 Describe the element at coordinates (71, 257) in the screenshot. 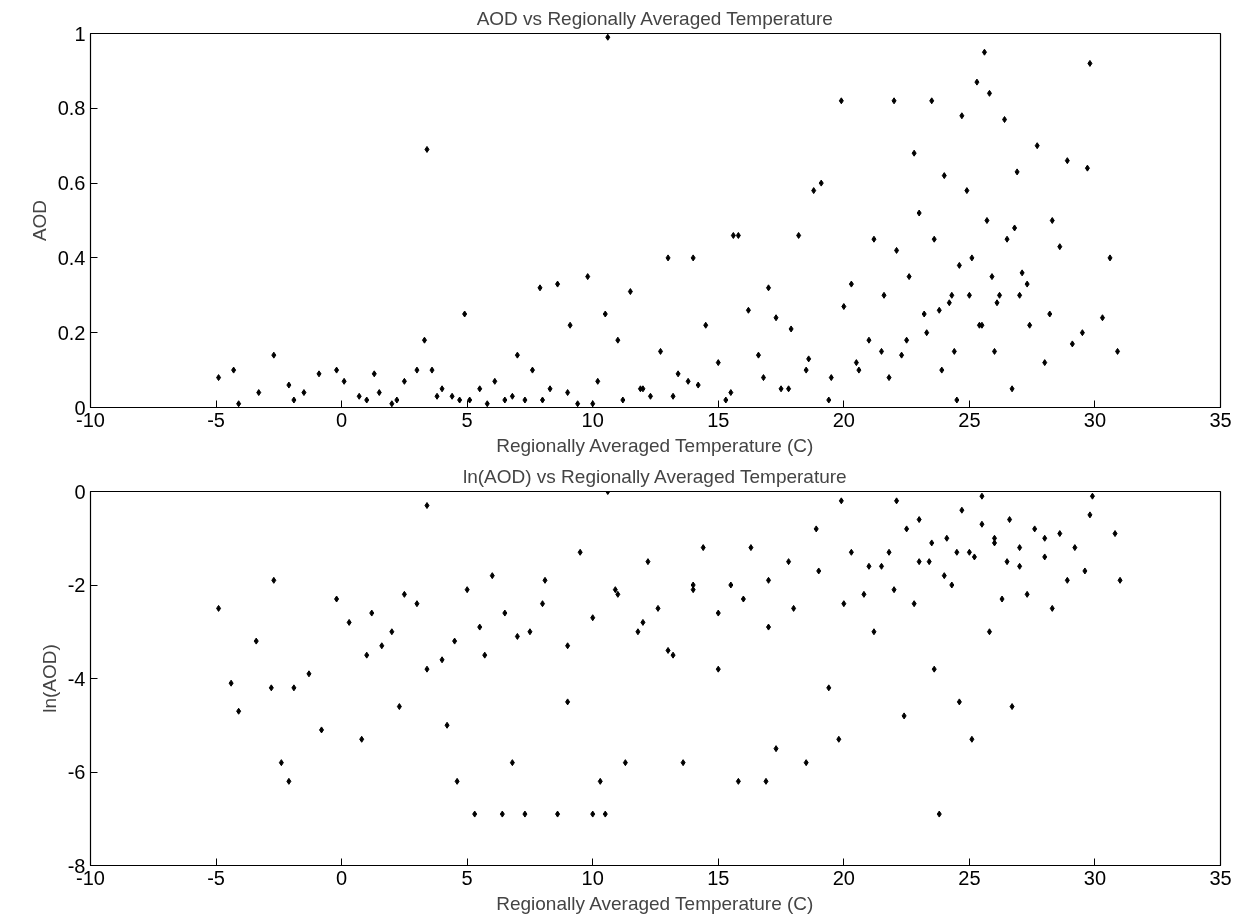

I see `y-tick-label: 0.4` at that location.